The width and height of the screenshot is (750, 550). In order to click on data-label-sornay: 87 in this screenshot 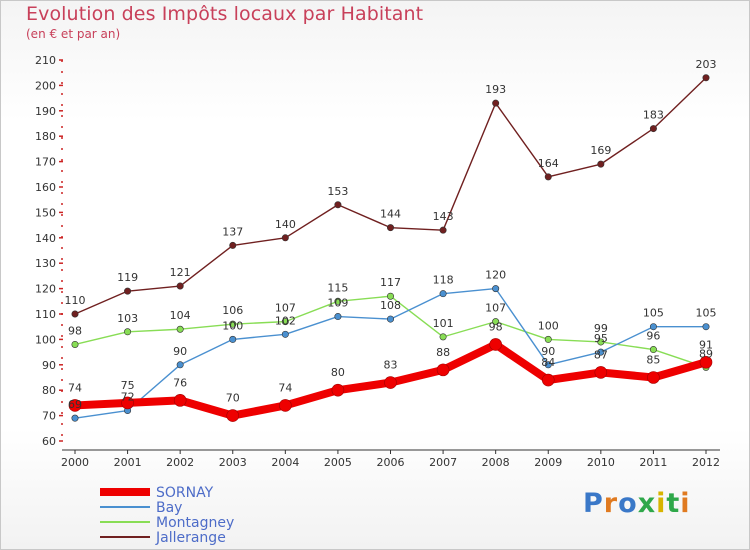, I will do `click(601, 354)`.